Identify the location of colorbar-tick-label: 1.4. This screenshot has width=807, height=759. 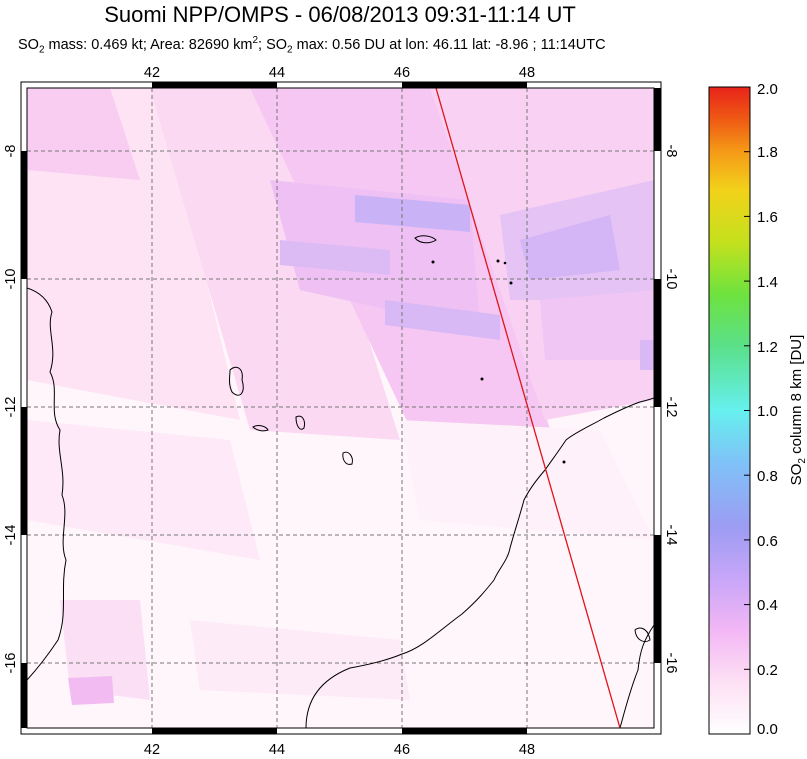
(767, 282).